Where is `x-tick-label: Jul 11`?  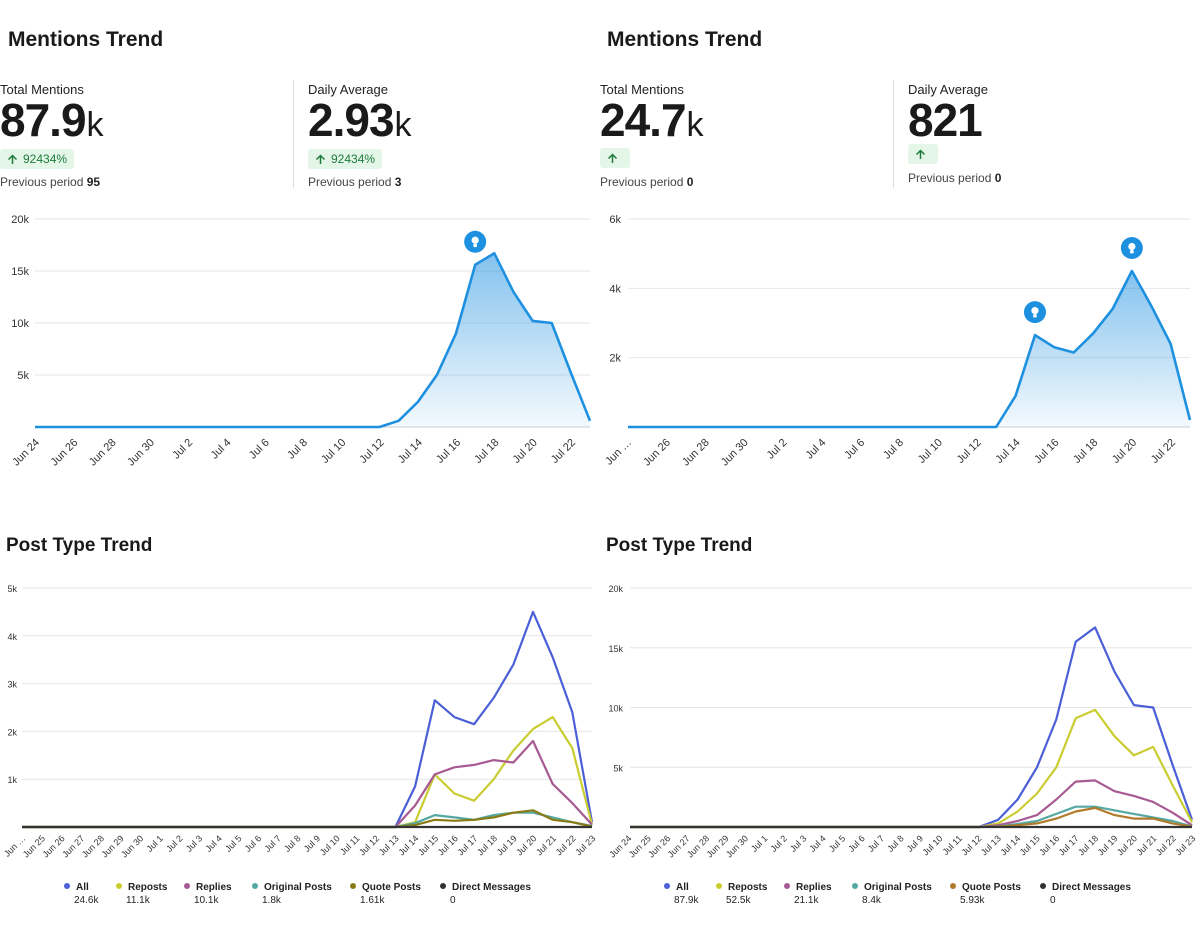
x-tick-label: Jul 11 is located at coordinates (350, 845).